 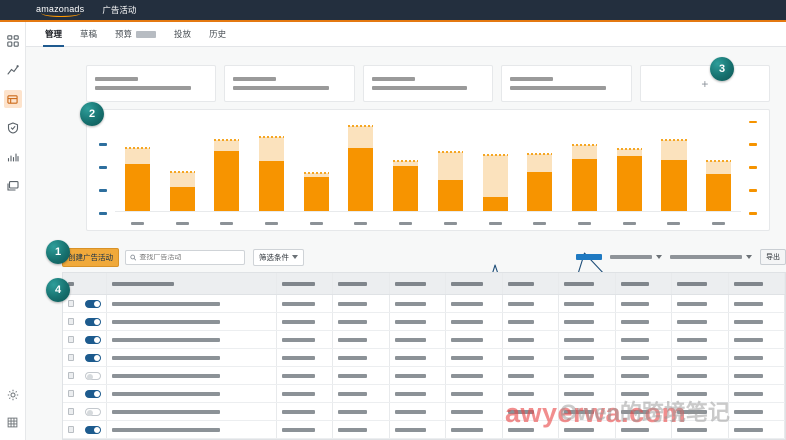 What do you see at coordinates (90, 257) in the screenshot?
I see `create-campaign-button: 创建广告活动` at bounding box center [90, 257].